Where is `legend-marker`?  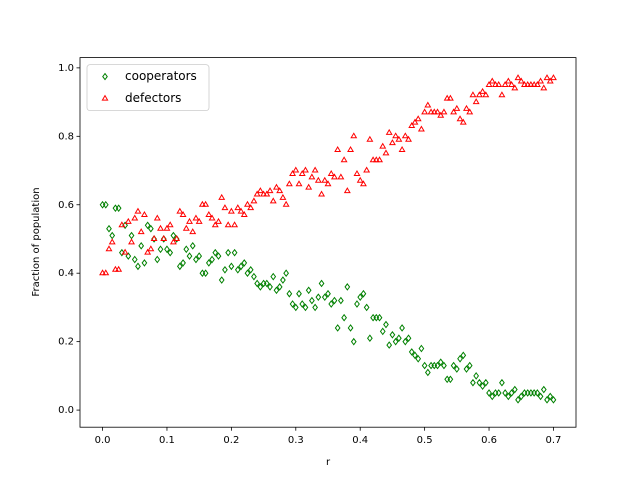 legend-marker is located at coordinates (105, 76).